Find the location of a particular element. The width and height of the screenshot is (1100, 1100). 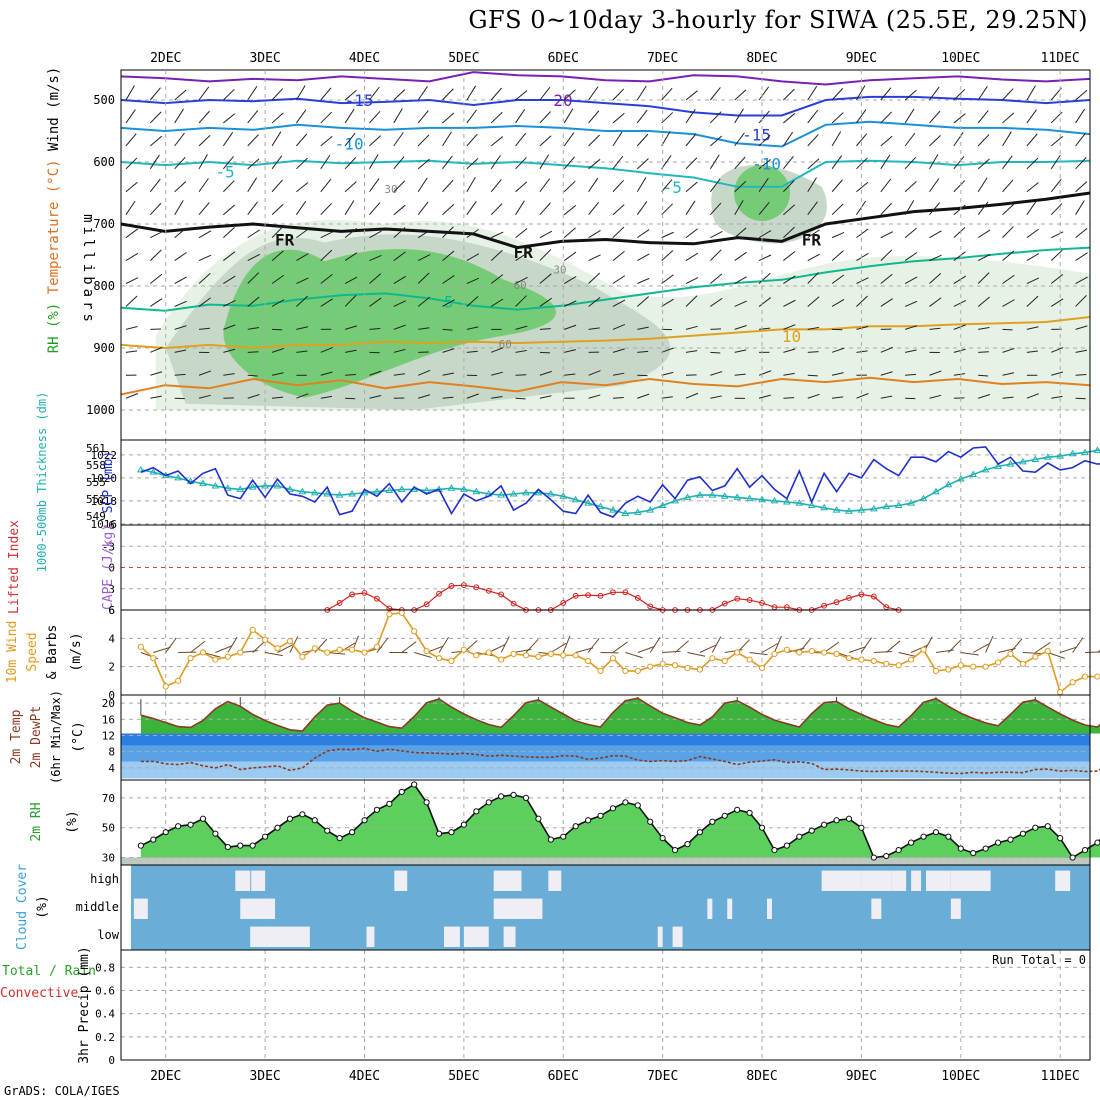

precip-side-label-conv: Convective is located at coordinates (39, 993).